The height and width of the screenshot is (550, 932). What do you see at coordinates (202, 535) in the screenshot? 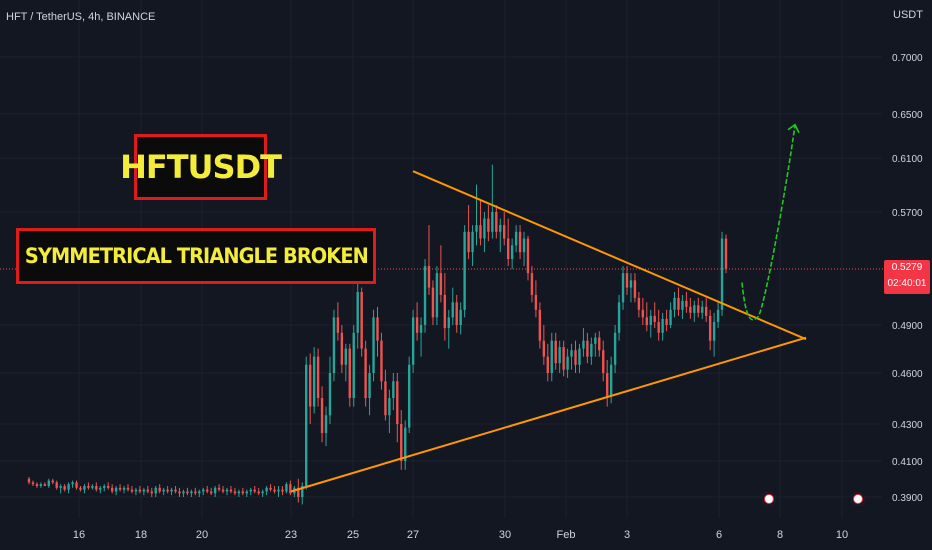
I see `time-tick-label: 20` at bounding box center [202, 535].